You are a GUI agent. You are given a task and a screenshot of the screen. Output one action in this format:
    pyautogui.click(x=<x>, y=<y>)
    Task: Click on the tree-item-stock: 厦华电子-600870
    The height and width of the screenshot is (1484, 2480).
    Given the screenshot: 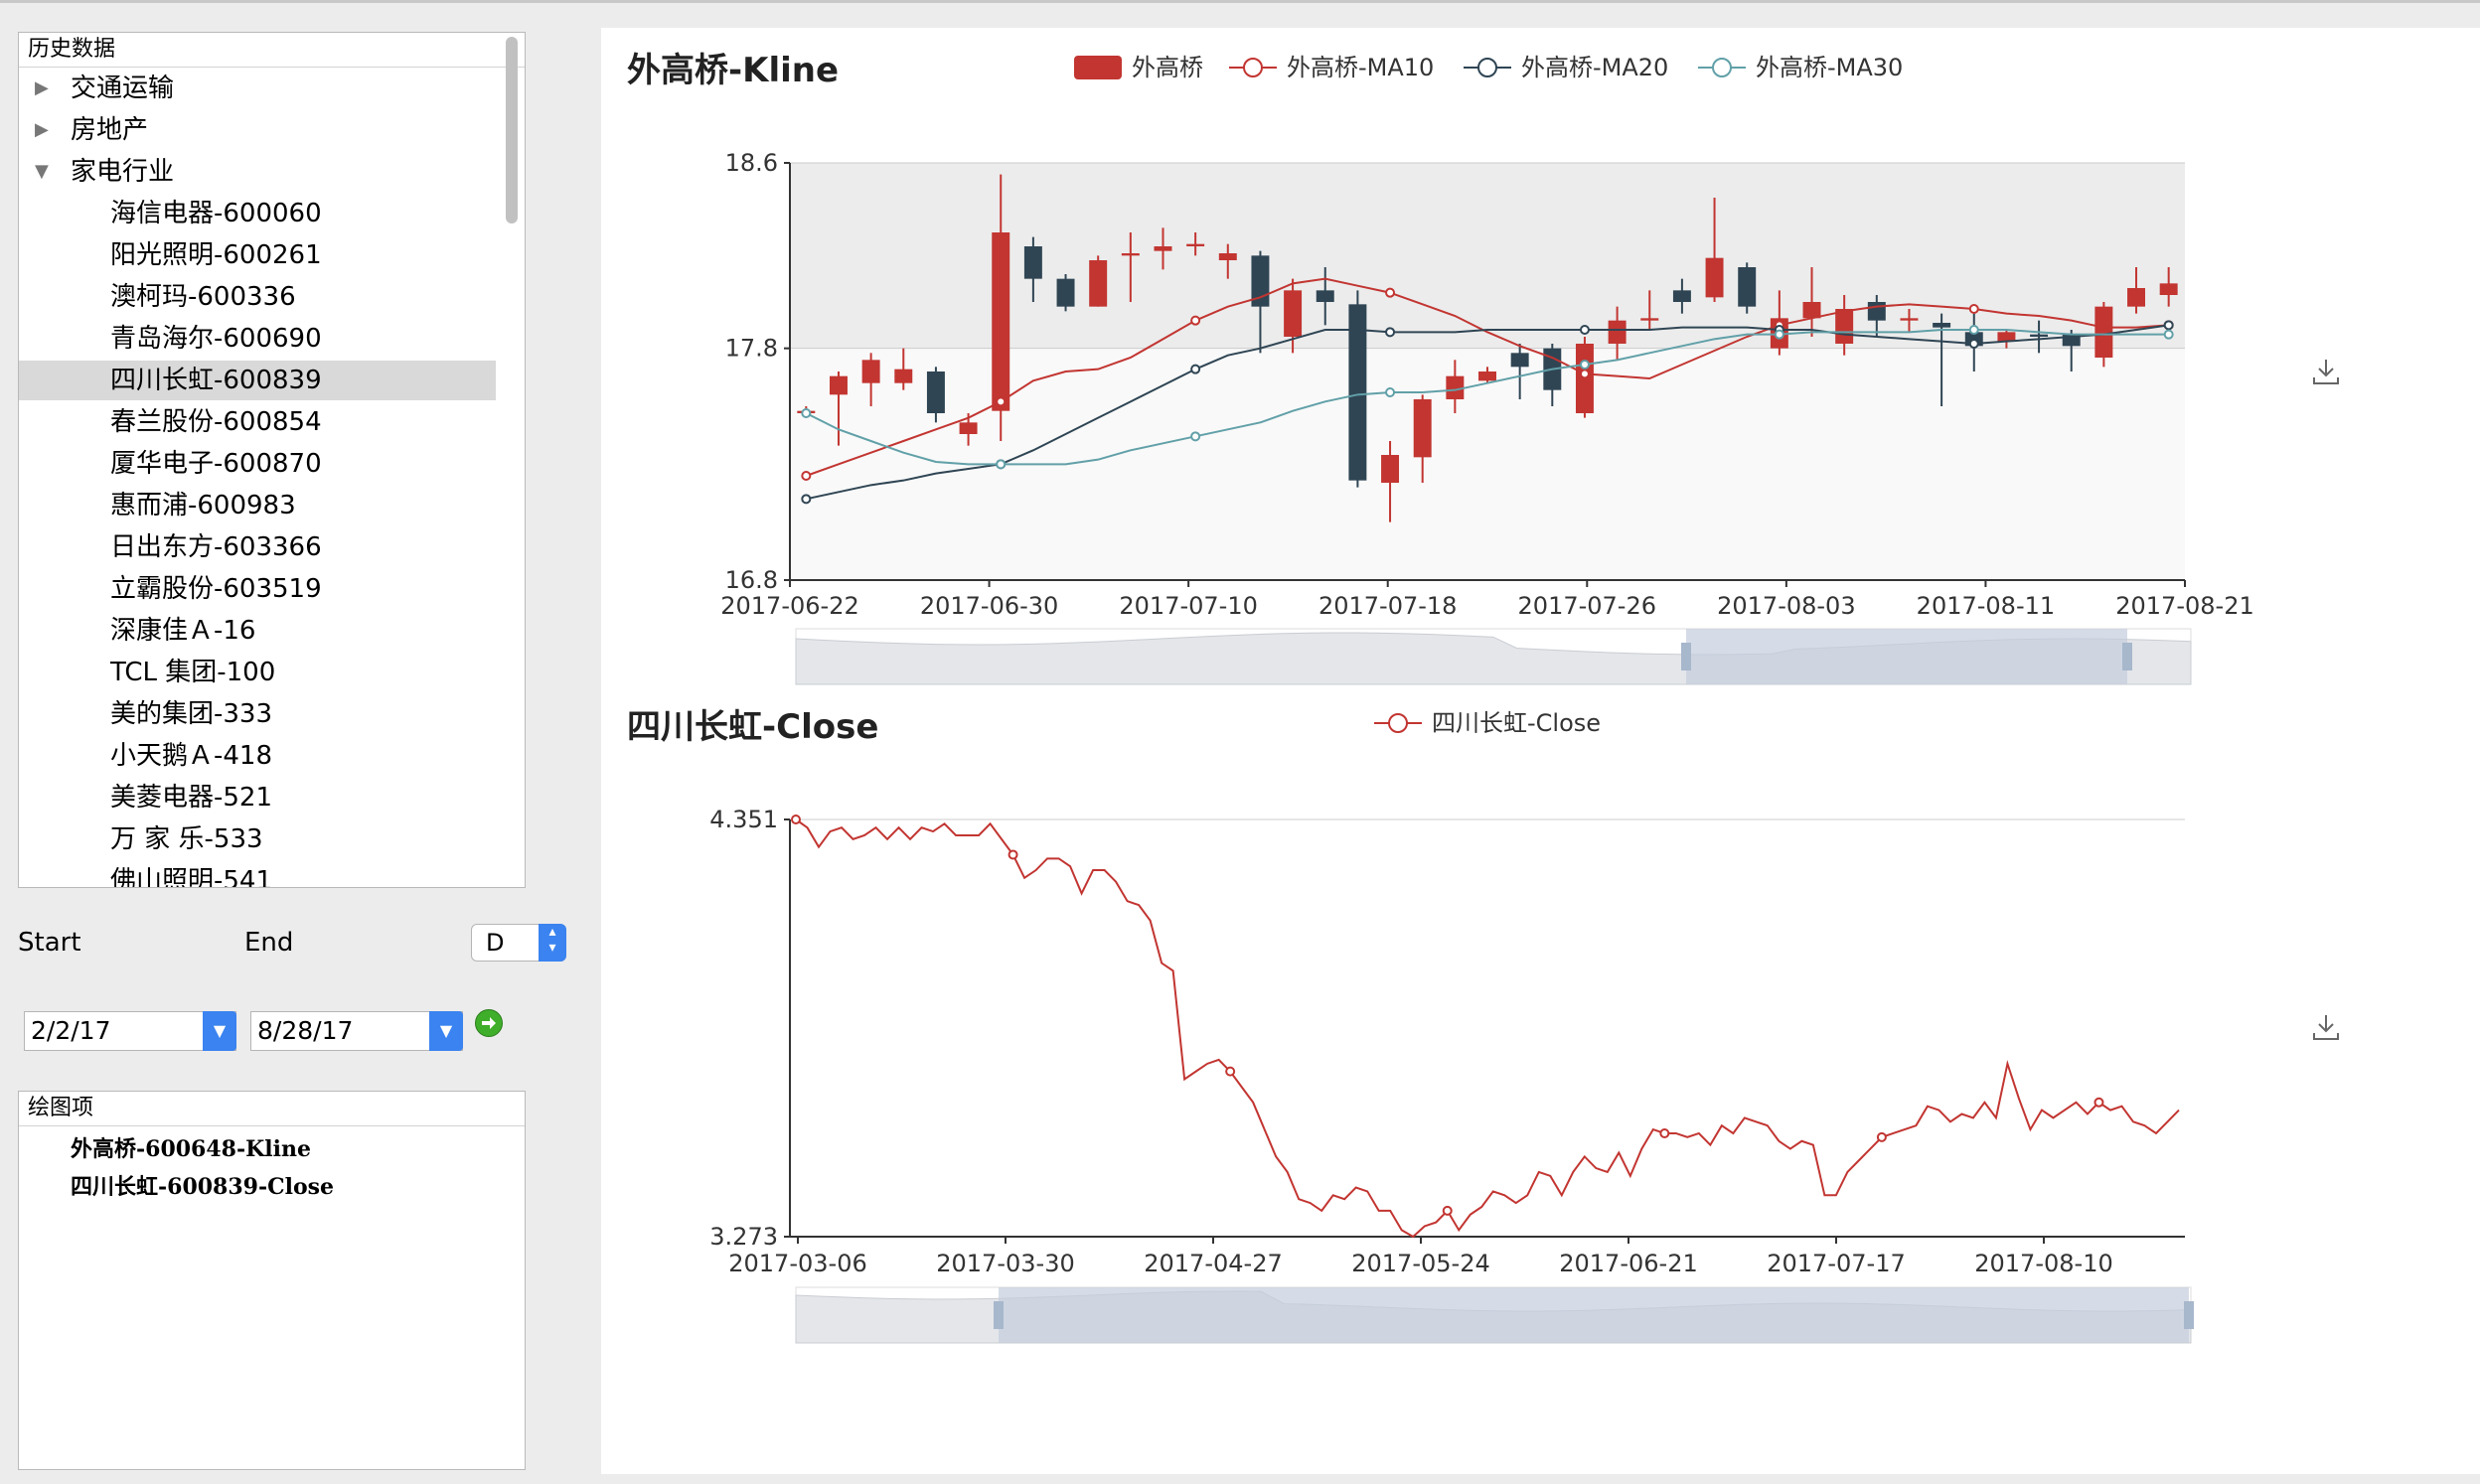 What is the action you would take?
    pyautogui.click(x=257, y=464)
    